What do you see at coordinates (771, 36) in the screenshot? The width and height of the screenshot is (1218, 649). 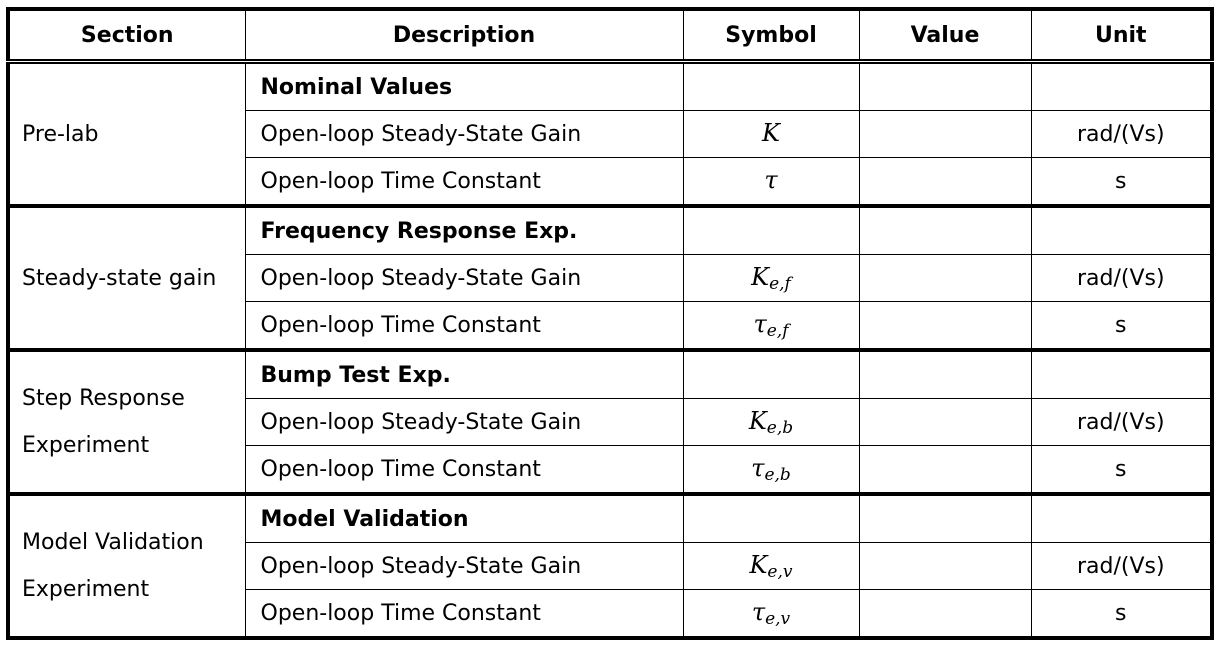 I see `header-symbol: Symbol` at bounding box center [771, 36].